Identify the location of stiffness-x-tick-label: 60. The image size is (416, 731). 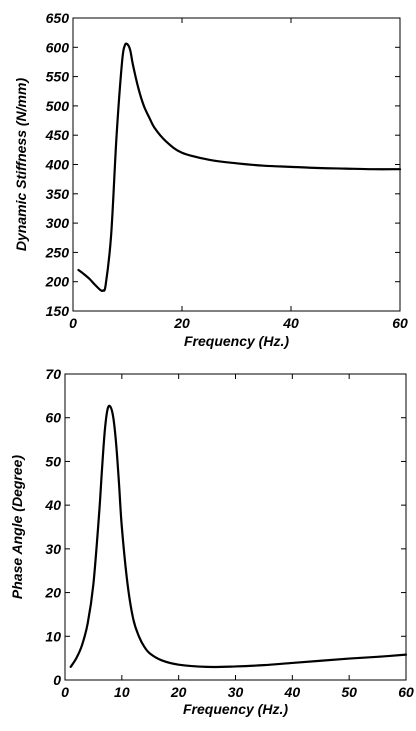
(400, 323).